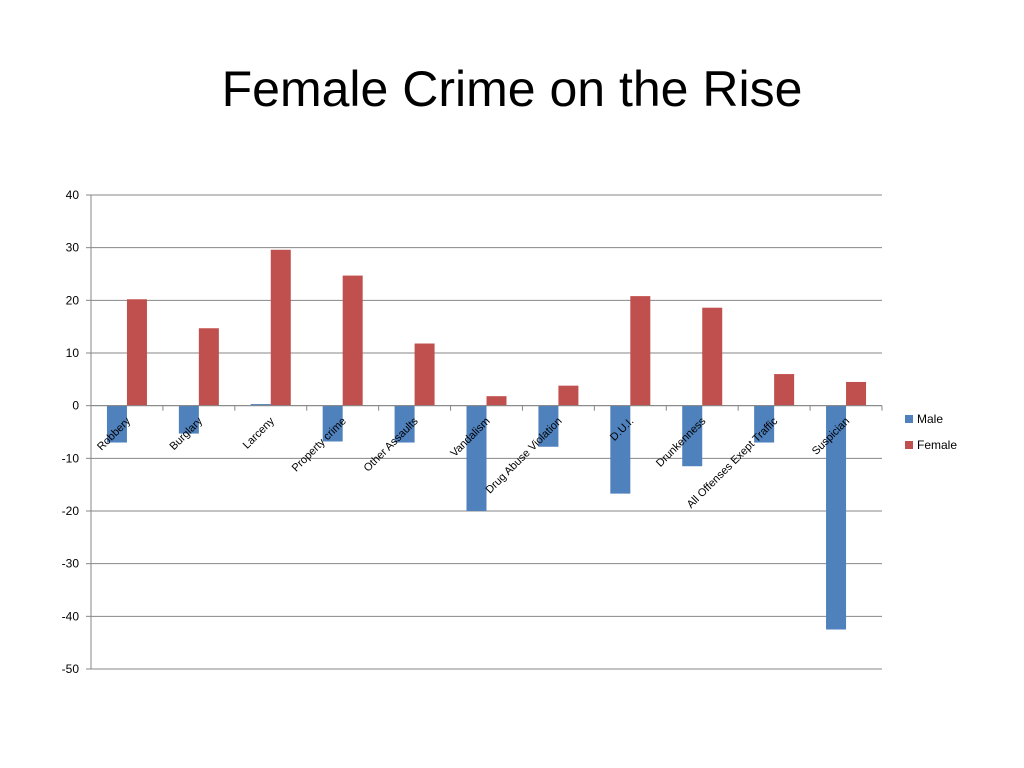 Image resolution: width=1024 pixels, height=768 pixels. Describe the element at coordinates (259, 433) in the screenshot. I see `category-label: Larceny` at that location.